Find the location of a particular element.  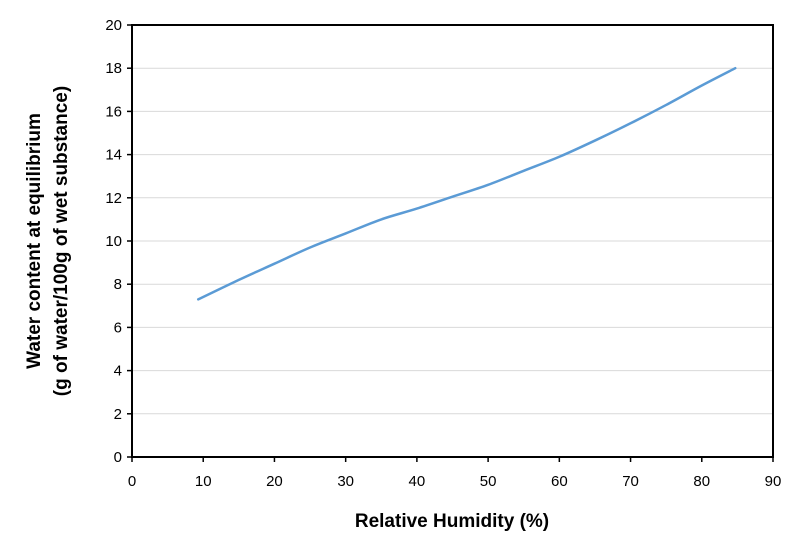

y-tick-label: 18 is located at coordinates (113, 68).